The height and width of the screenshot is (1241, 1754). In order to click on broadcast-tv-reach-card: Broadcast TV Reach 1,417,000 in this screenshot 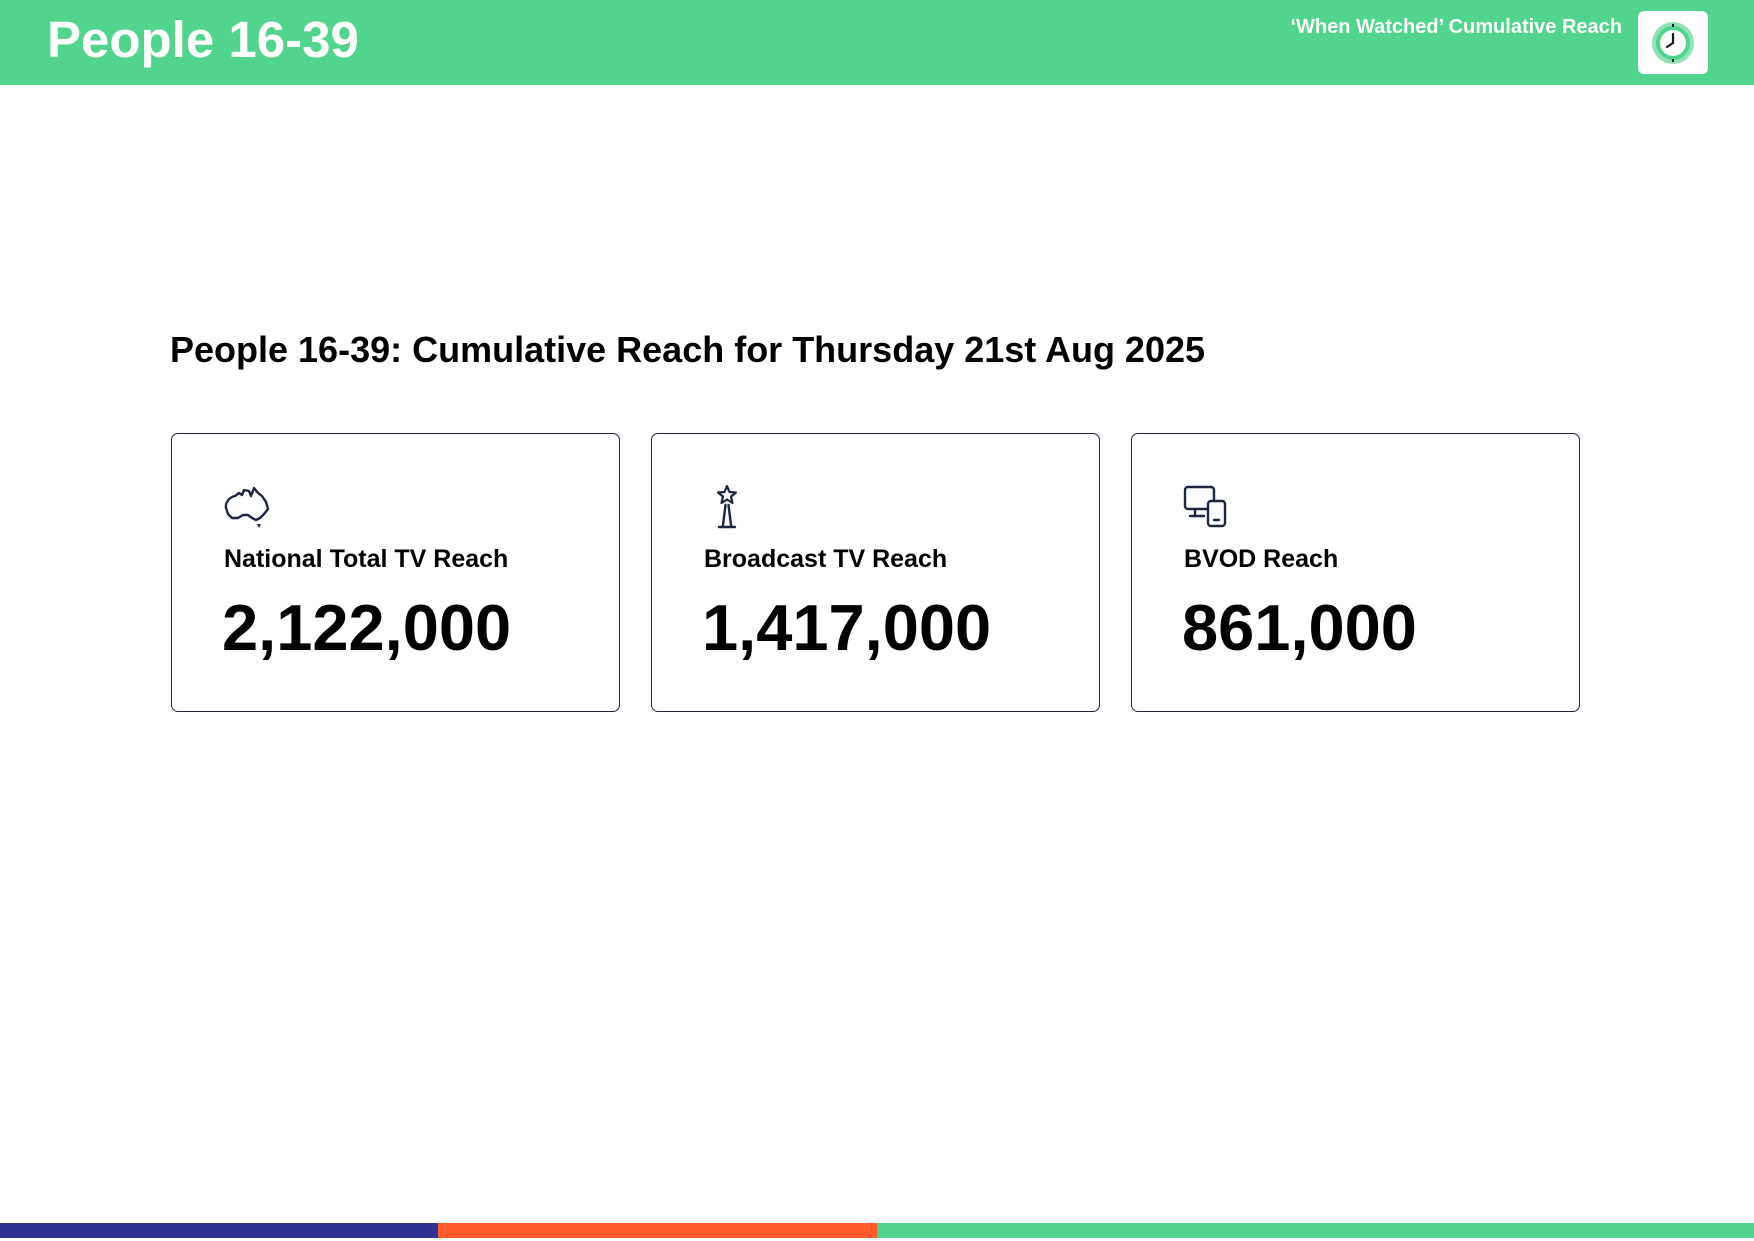, I will do `click(875, 572)`.